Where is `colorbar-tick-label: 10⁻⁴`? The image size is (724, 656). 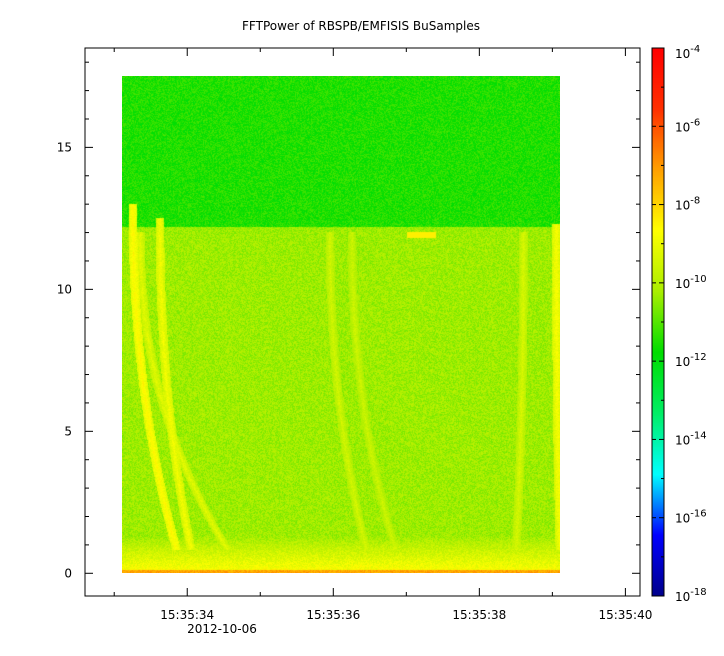
colorbar-tick-label: 10⁻⁴ is located at coordinates (687, 52).